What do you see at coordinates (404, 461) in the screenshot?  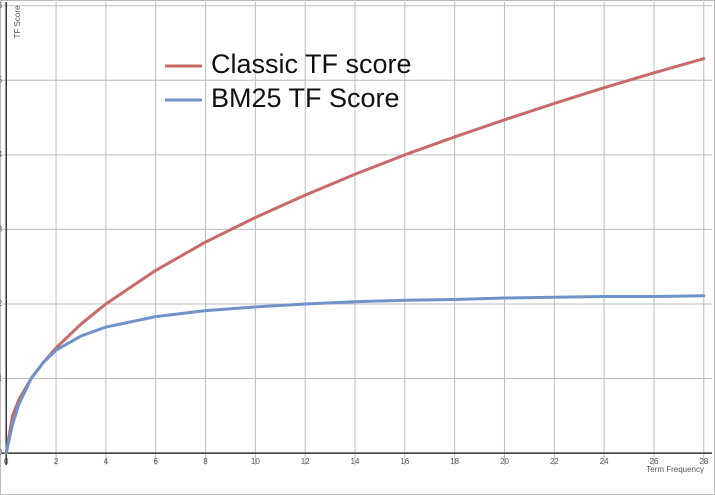 I see `x-tick-label: 16` at bounding box center [404, 461].